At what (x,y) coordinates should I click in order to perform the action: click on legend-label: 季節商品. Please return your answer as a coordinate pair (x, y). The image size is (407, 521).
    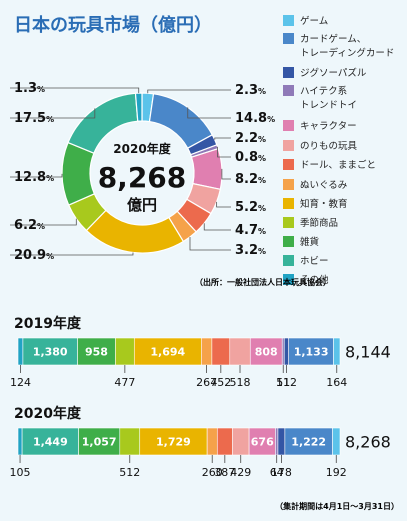
    Looking at the image, I should click on (319, 223).